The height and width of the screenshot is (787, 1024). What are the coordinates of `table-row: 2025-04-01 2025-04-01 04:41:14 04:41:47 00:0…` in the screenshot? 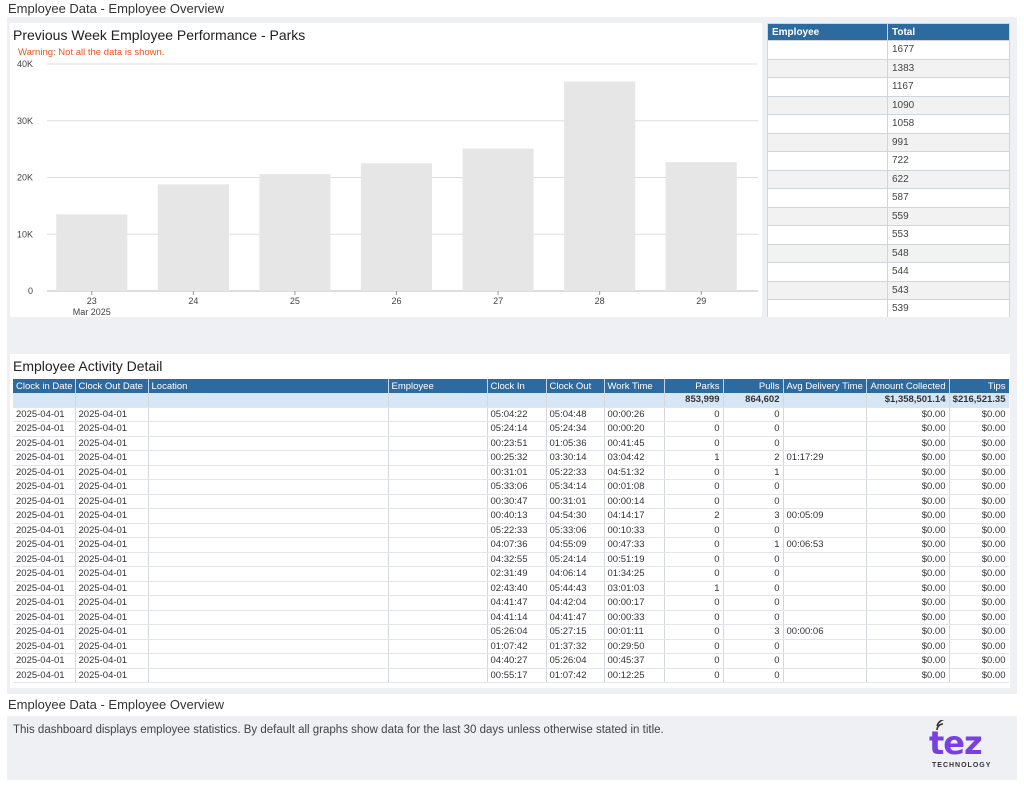 It's located at (511, 617).